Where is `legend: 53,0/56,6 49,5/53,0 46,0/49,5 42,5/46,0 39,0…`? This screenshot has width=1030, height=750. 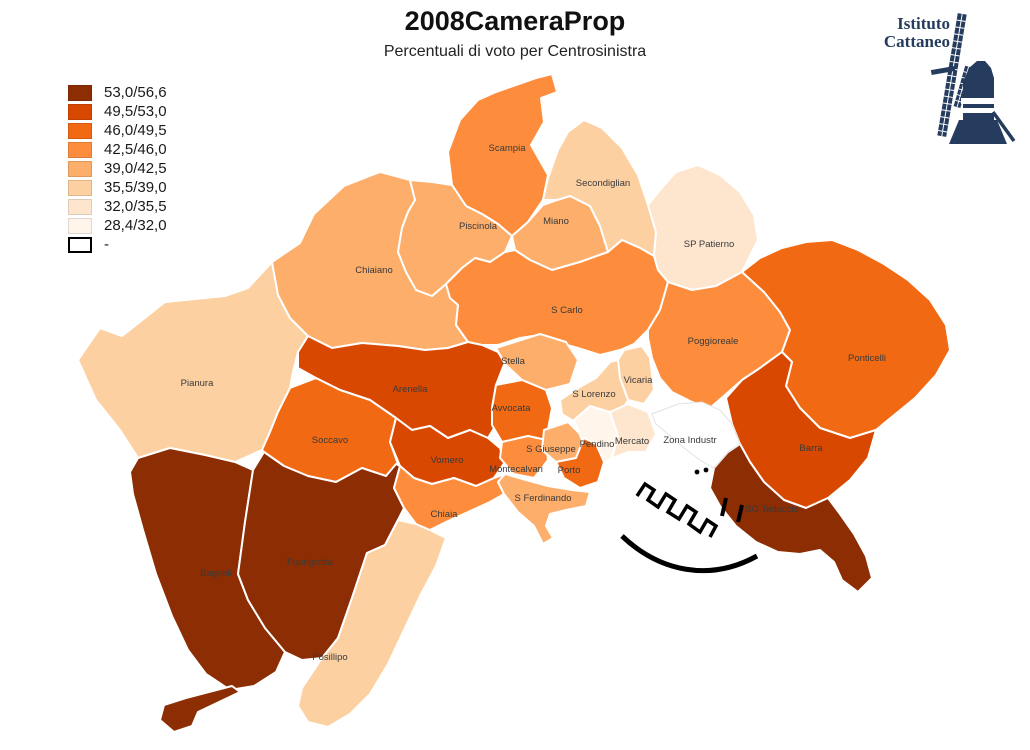 legend: 53,0/56,6 49,5/53,0 46,0/49,5 42,5/46,0 39,0… is located at coordinates (117, 168).